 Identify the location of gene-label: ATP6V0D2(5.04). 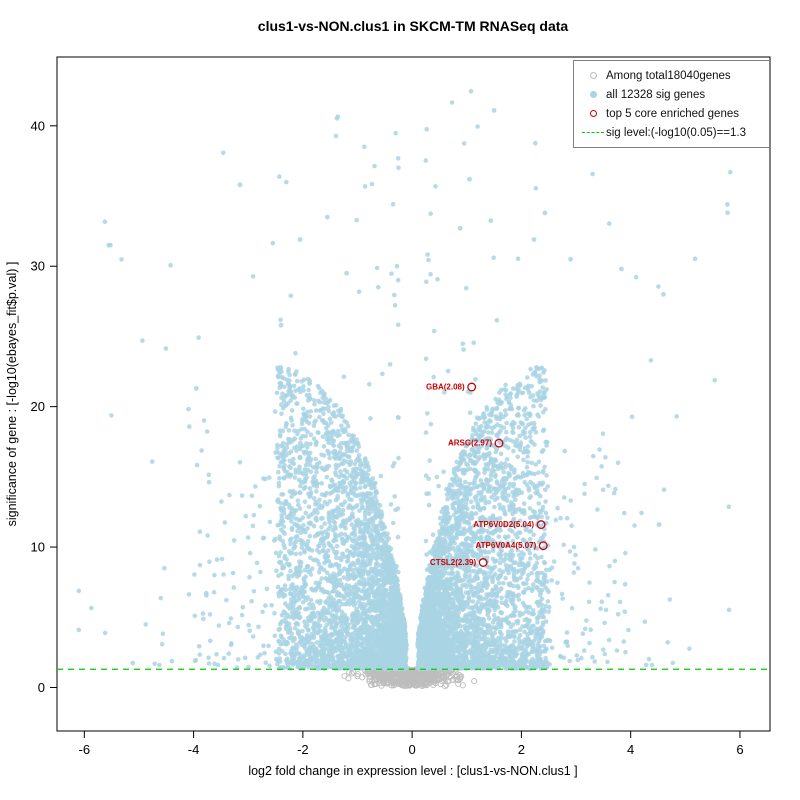
(503, 524).